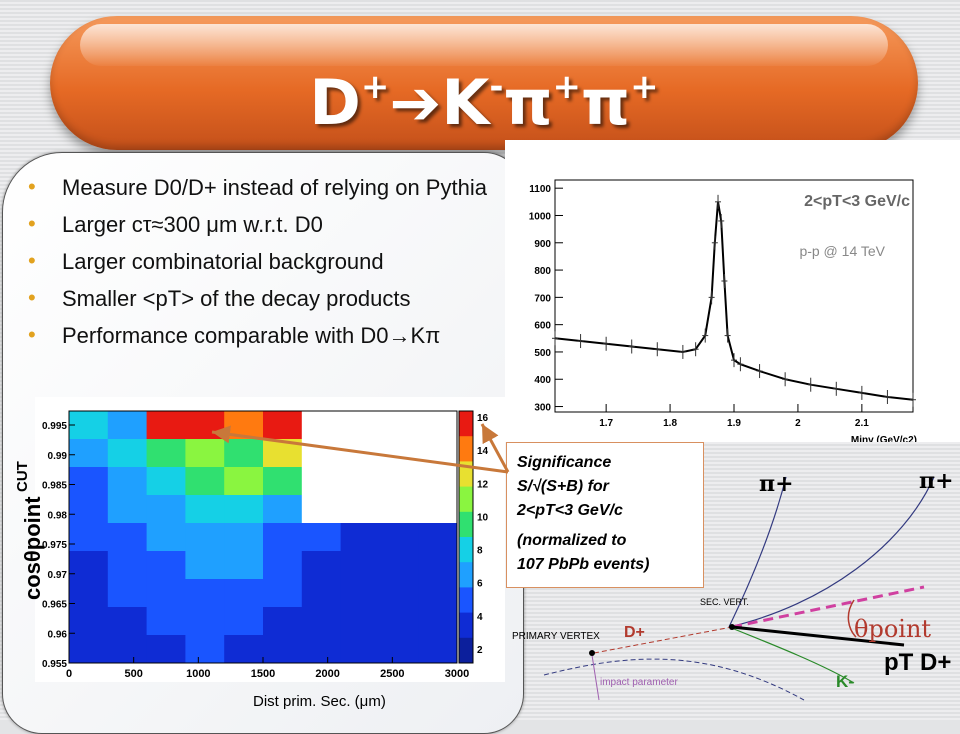 The width and height of the screenshot is (960, 734). I want to click on kminus-label: K-, so click(845, 681).